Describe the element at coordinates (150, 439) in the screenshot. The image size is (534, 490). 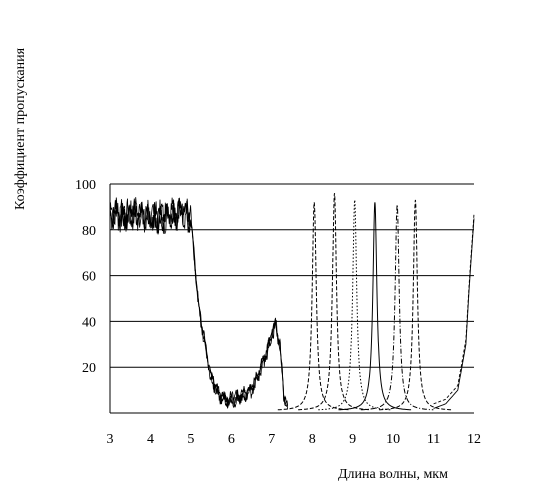
I see `x-tick-label: 4` at that location.